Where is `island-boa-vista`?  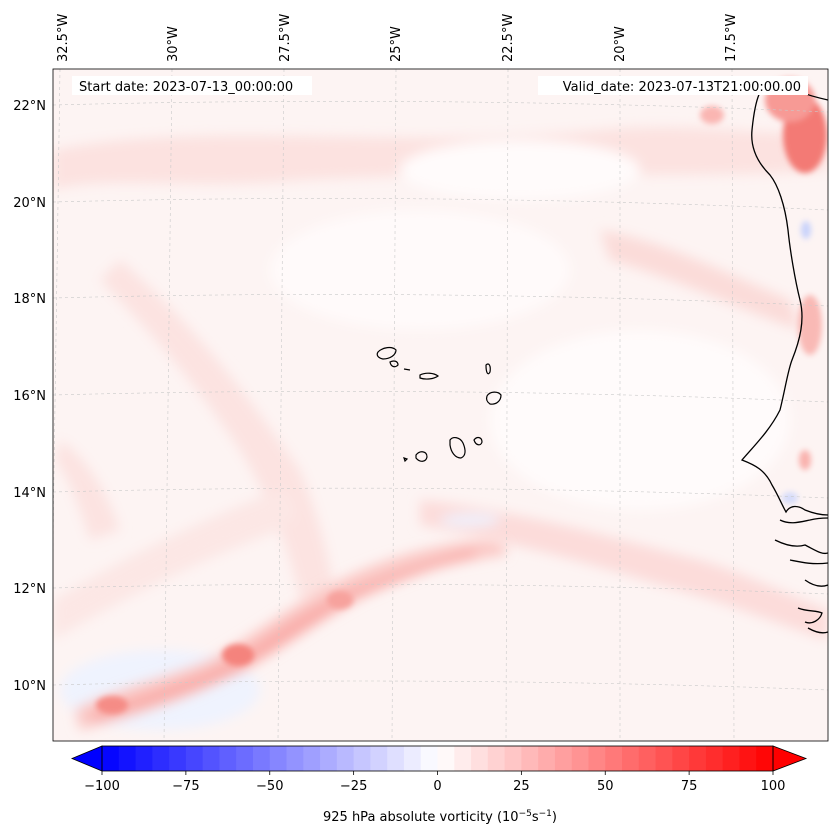
island-boa-vista is located at coordinates (494, 398).